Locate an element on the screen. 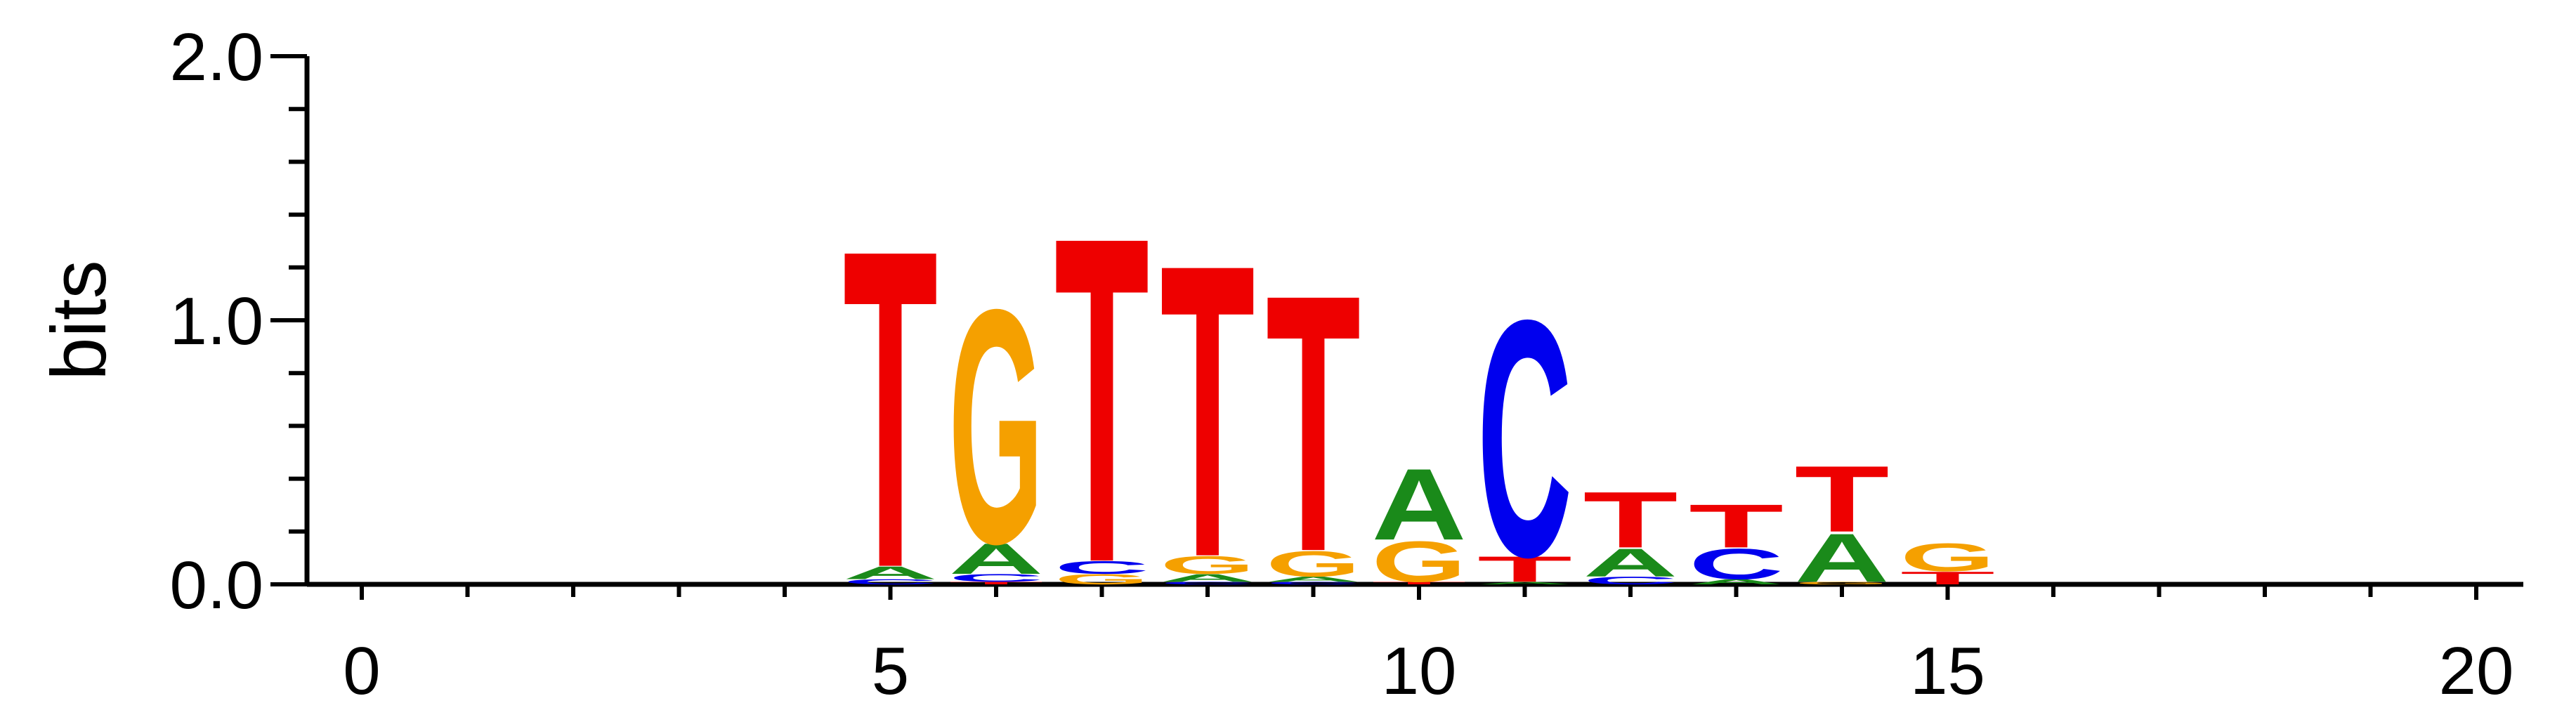 The height and width of the screenshot is (722, 2576). logo-letter-G-pos6: G is located at coordinates (997, 427).